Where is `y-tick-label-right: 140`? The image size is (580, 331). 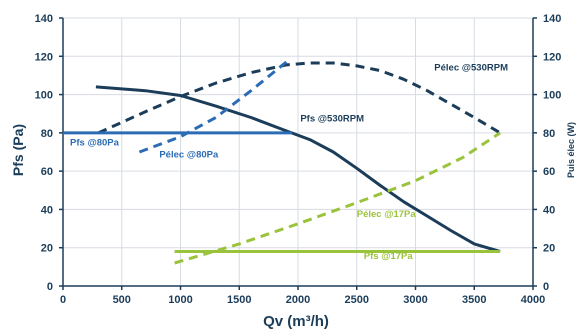 y-tick-label-right: 140 is located at coordinates (552, 19).